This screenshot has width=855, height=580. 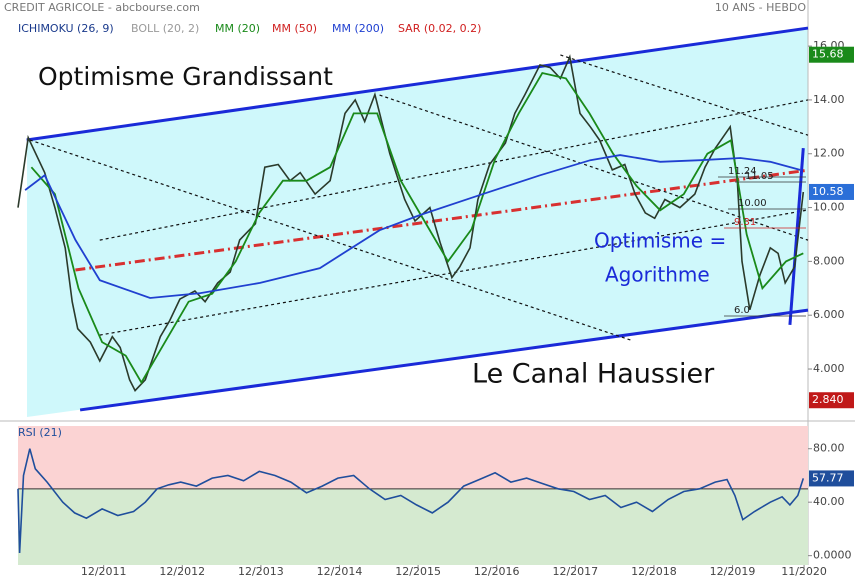 What do you see at coordinates (294, 28) in the screenshot?
I see `legend-entry: MM (50)` at bounding box center [294, 28].